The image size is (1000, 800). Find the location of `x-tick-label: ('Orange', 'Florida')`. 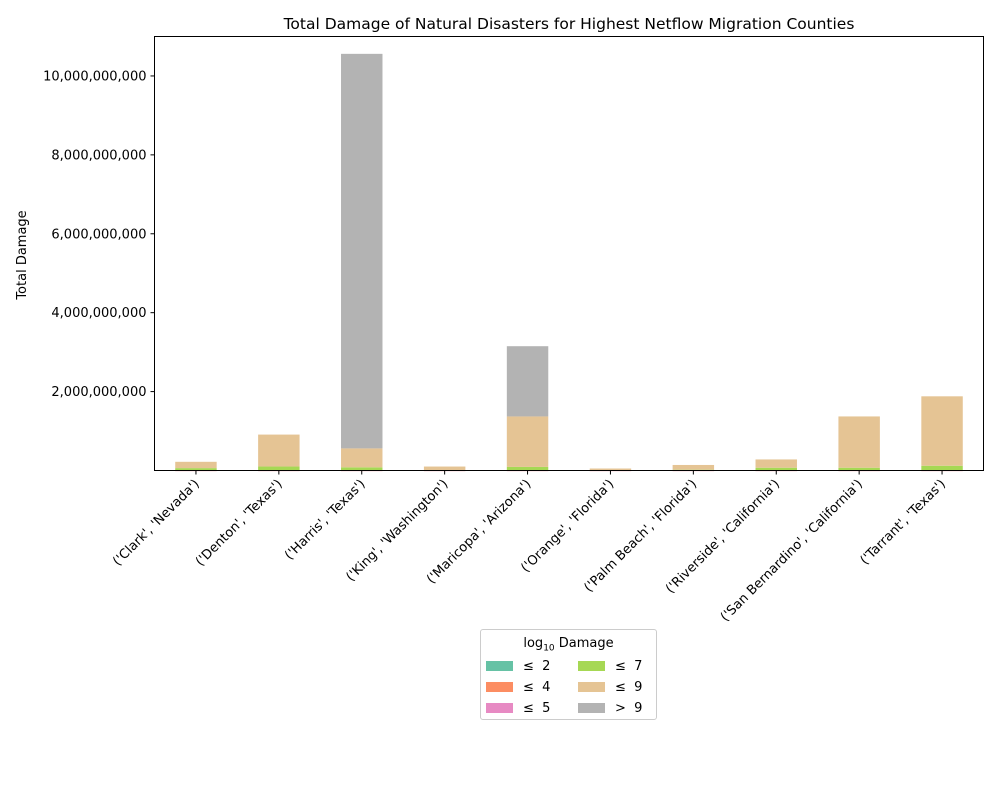

x-tick-label: ('Orange', 'Florida') is located at coordinates (567, 526).